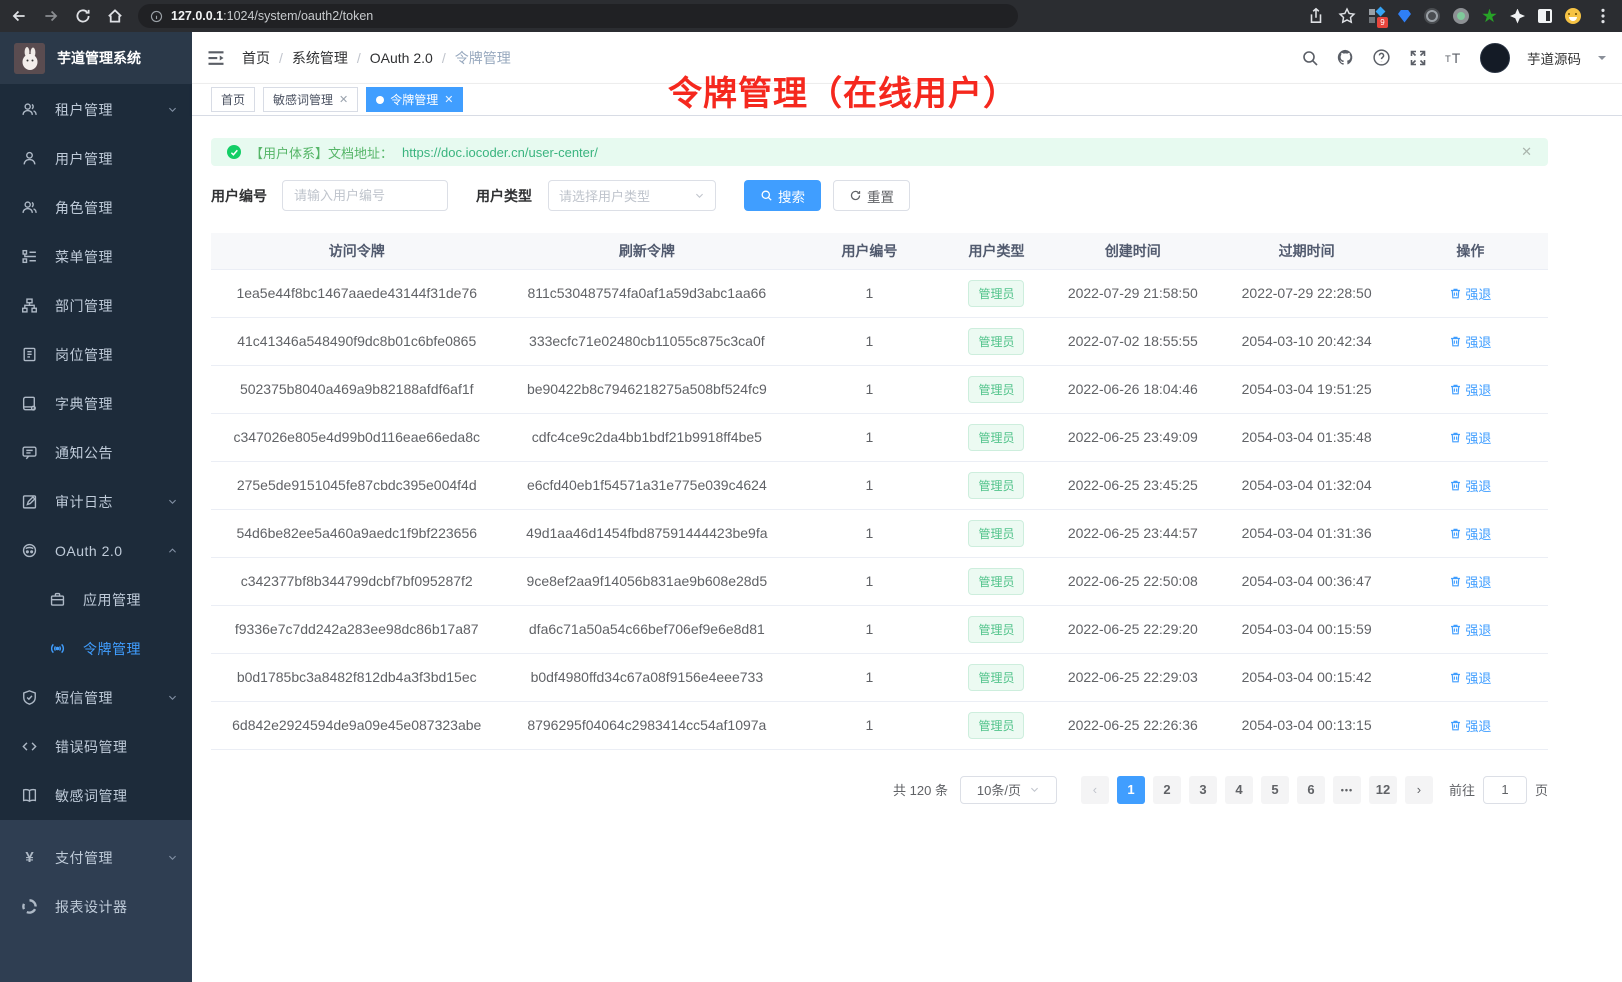 The height and width of the screenshot is (982, 1622). What do you see at coordinates (578, 16) in the screenshot?
I see `url-bar: 127.0.0.1:1024/system/oauth2/token` at bounding box center [578, 16].